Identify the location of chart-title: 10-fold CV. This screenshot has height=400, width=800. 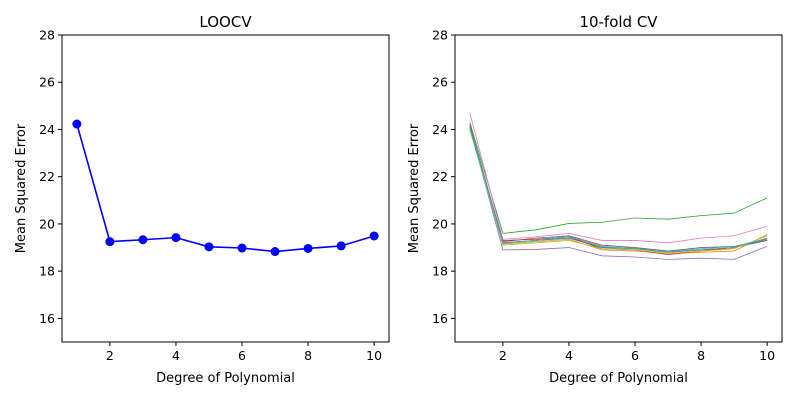
(618, 22).